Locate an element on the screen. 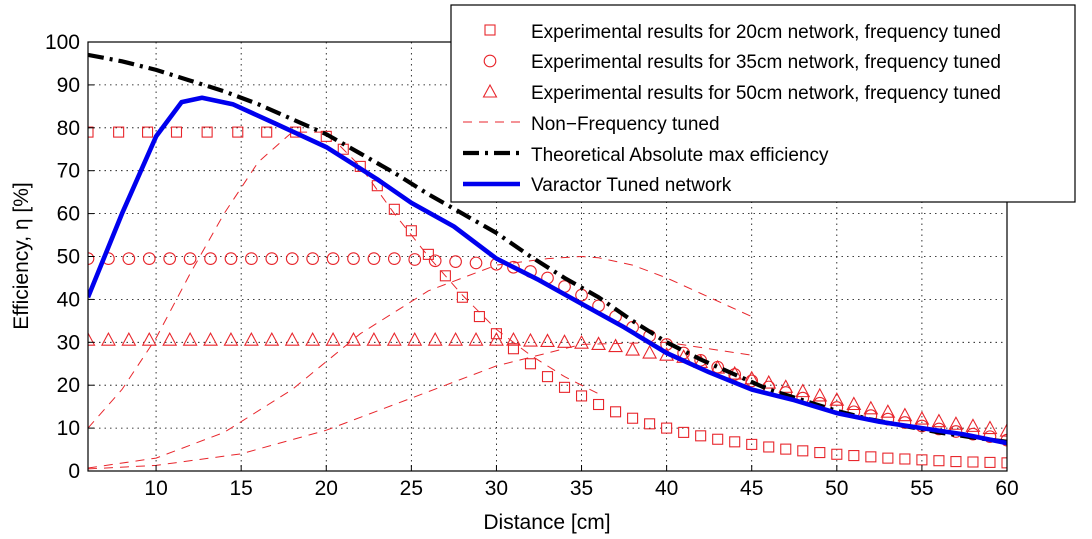 The width and height of the screenshot is (1092, 539). legend-label-theoretical: Theoretical Absolute max efficiency is located at coordinates (680, 155).